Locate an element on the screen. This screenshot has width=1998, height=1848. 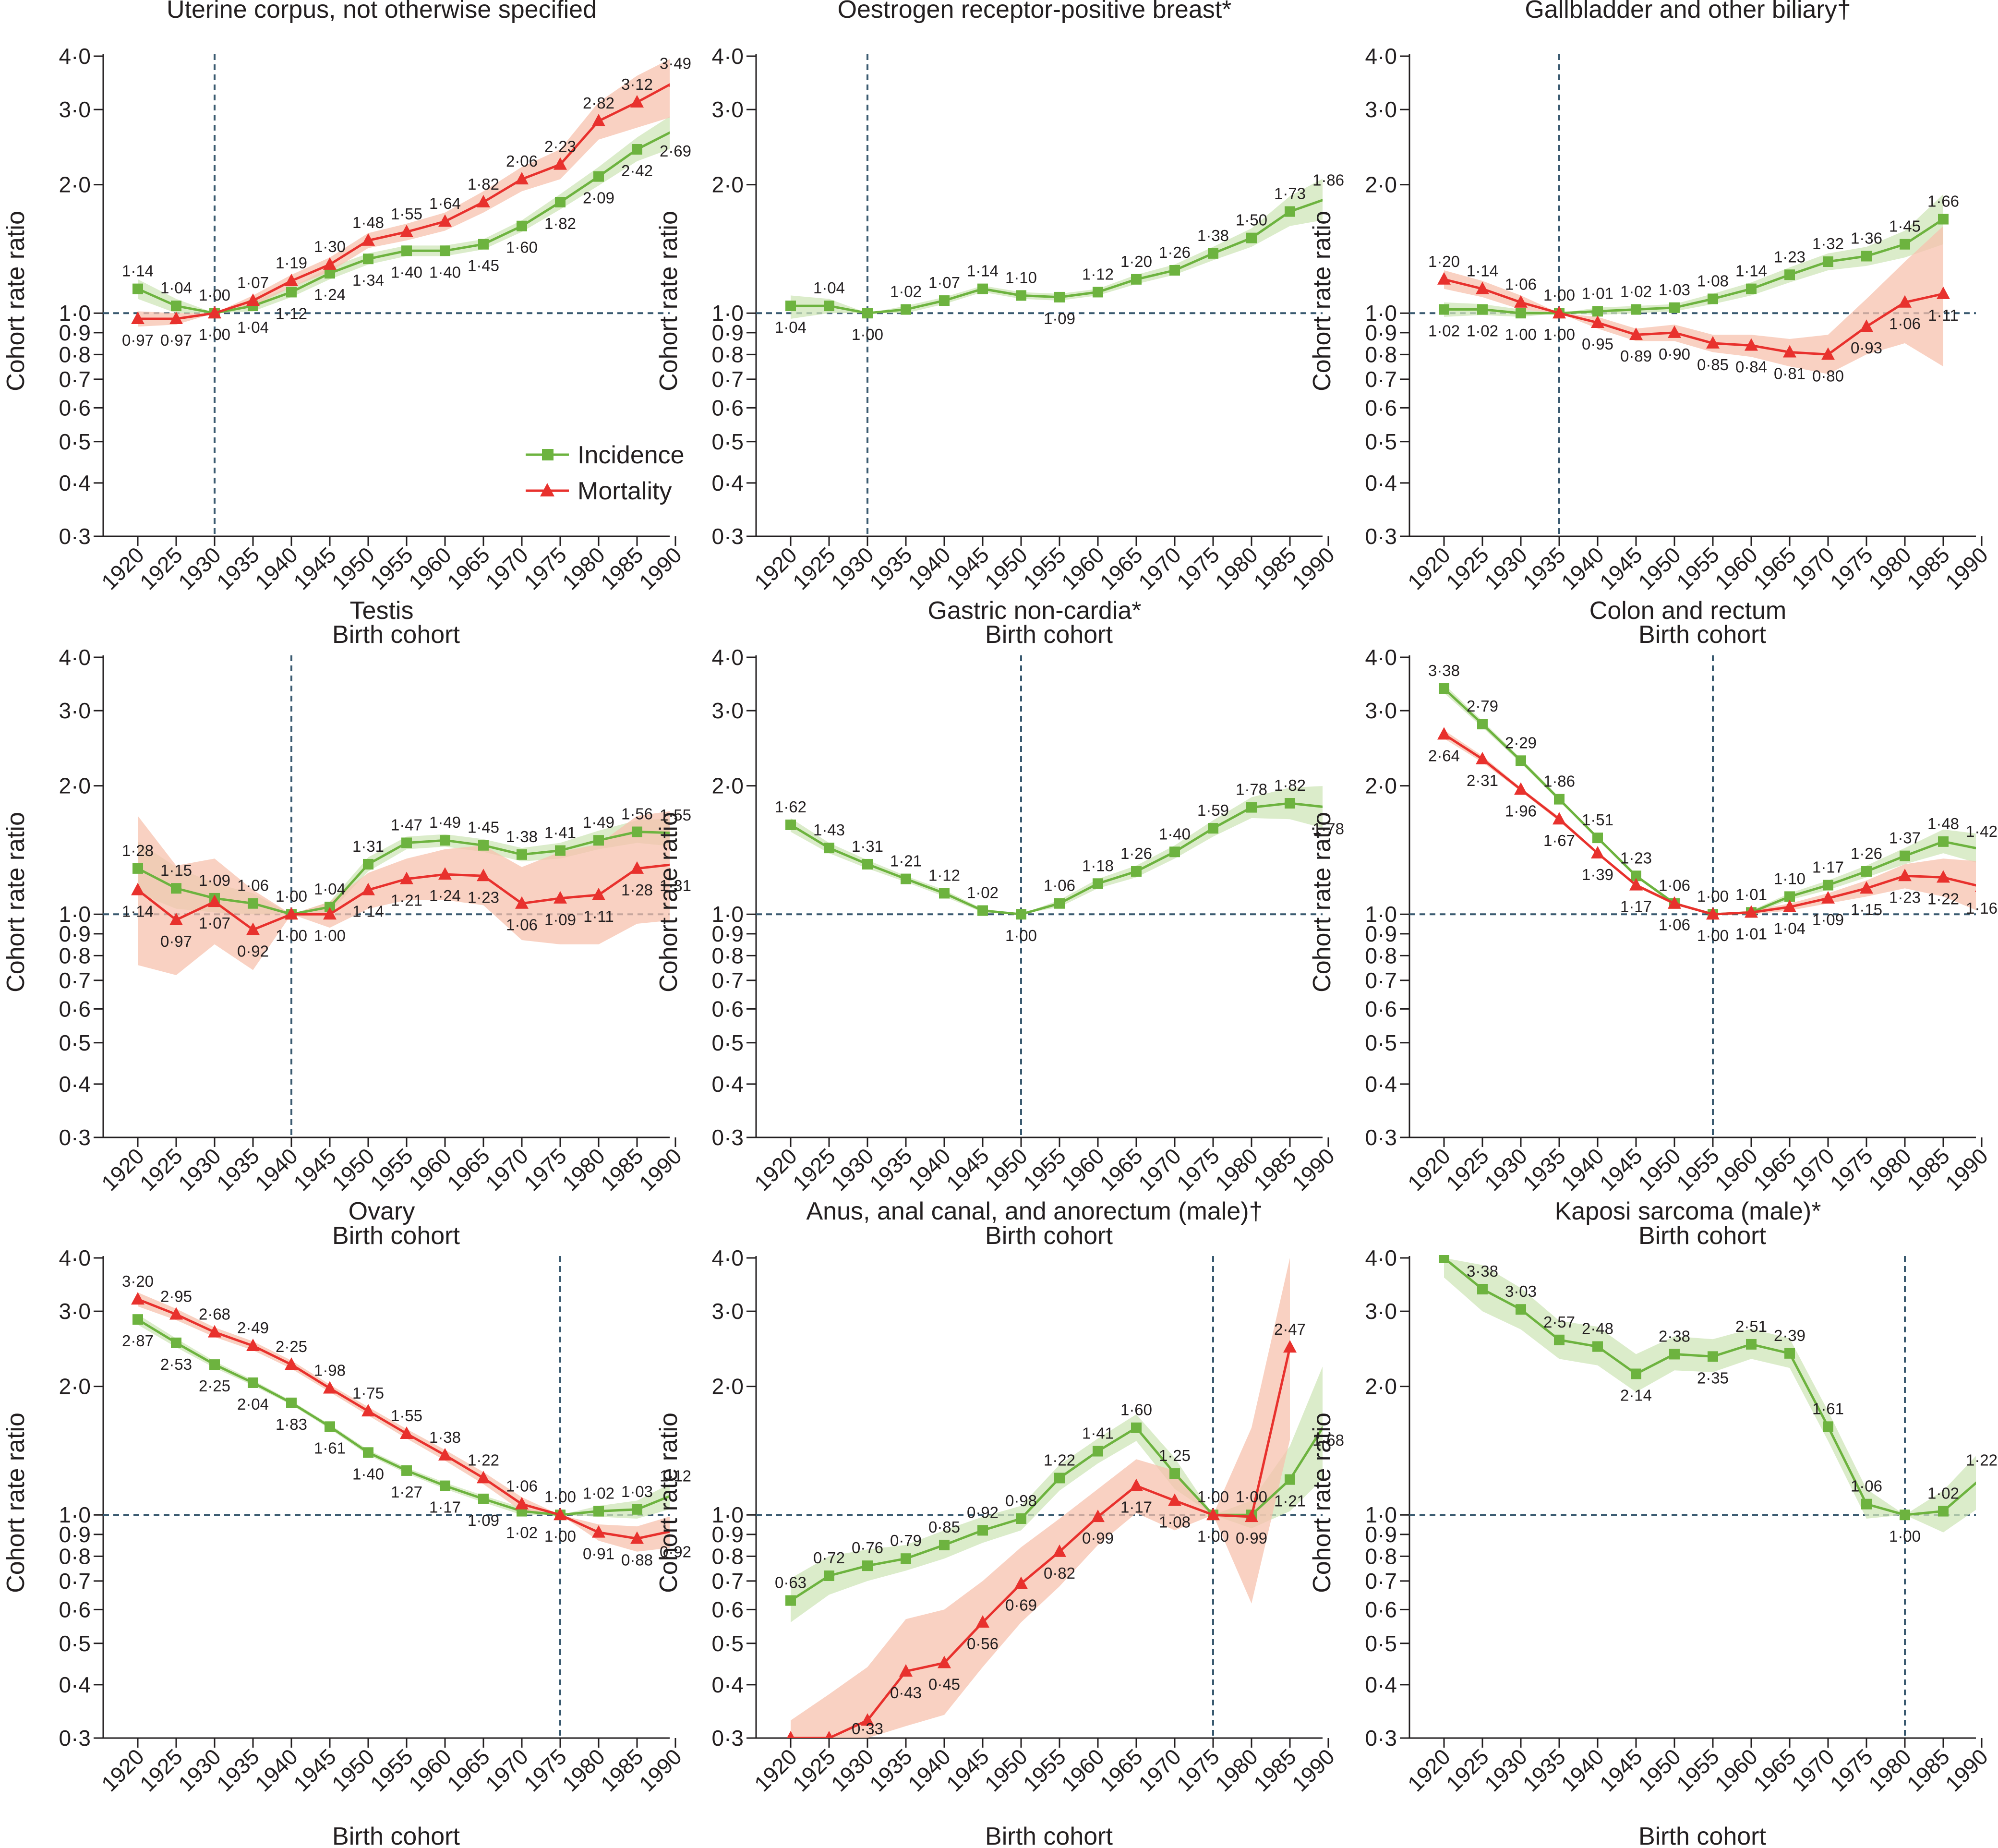
incidence-data-label: 1·08 is located at coordinates (1713, 281).